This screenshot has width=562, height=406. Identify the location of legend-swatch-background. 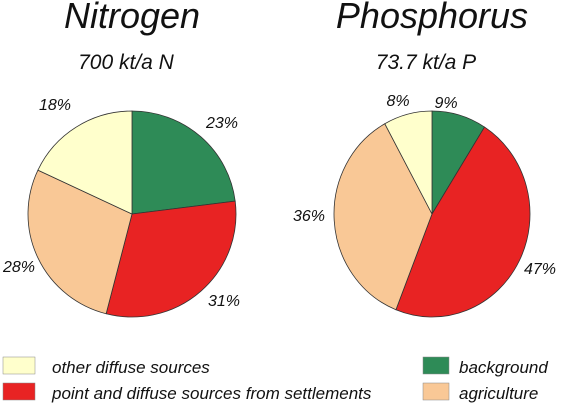
(436, 365).